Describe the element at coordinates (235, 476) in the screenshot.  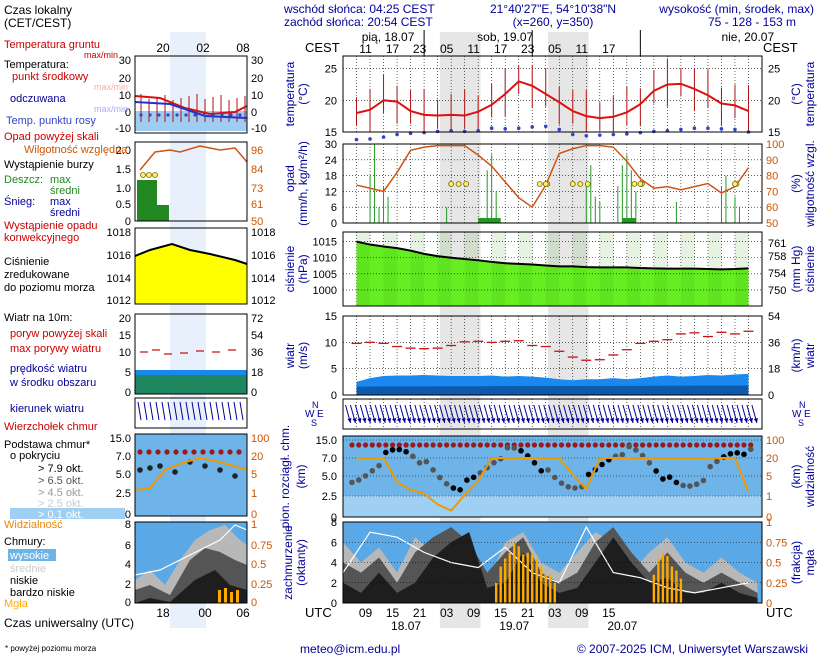
I see `legend-cloud-base-dot` at that location.